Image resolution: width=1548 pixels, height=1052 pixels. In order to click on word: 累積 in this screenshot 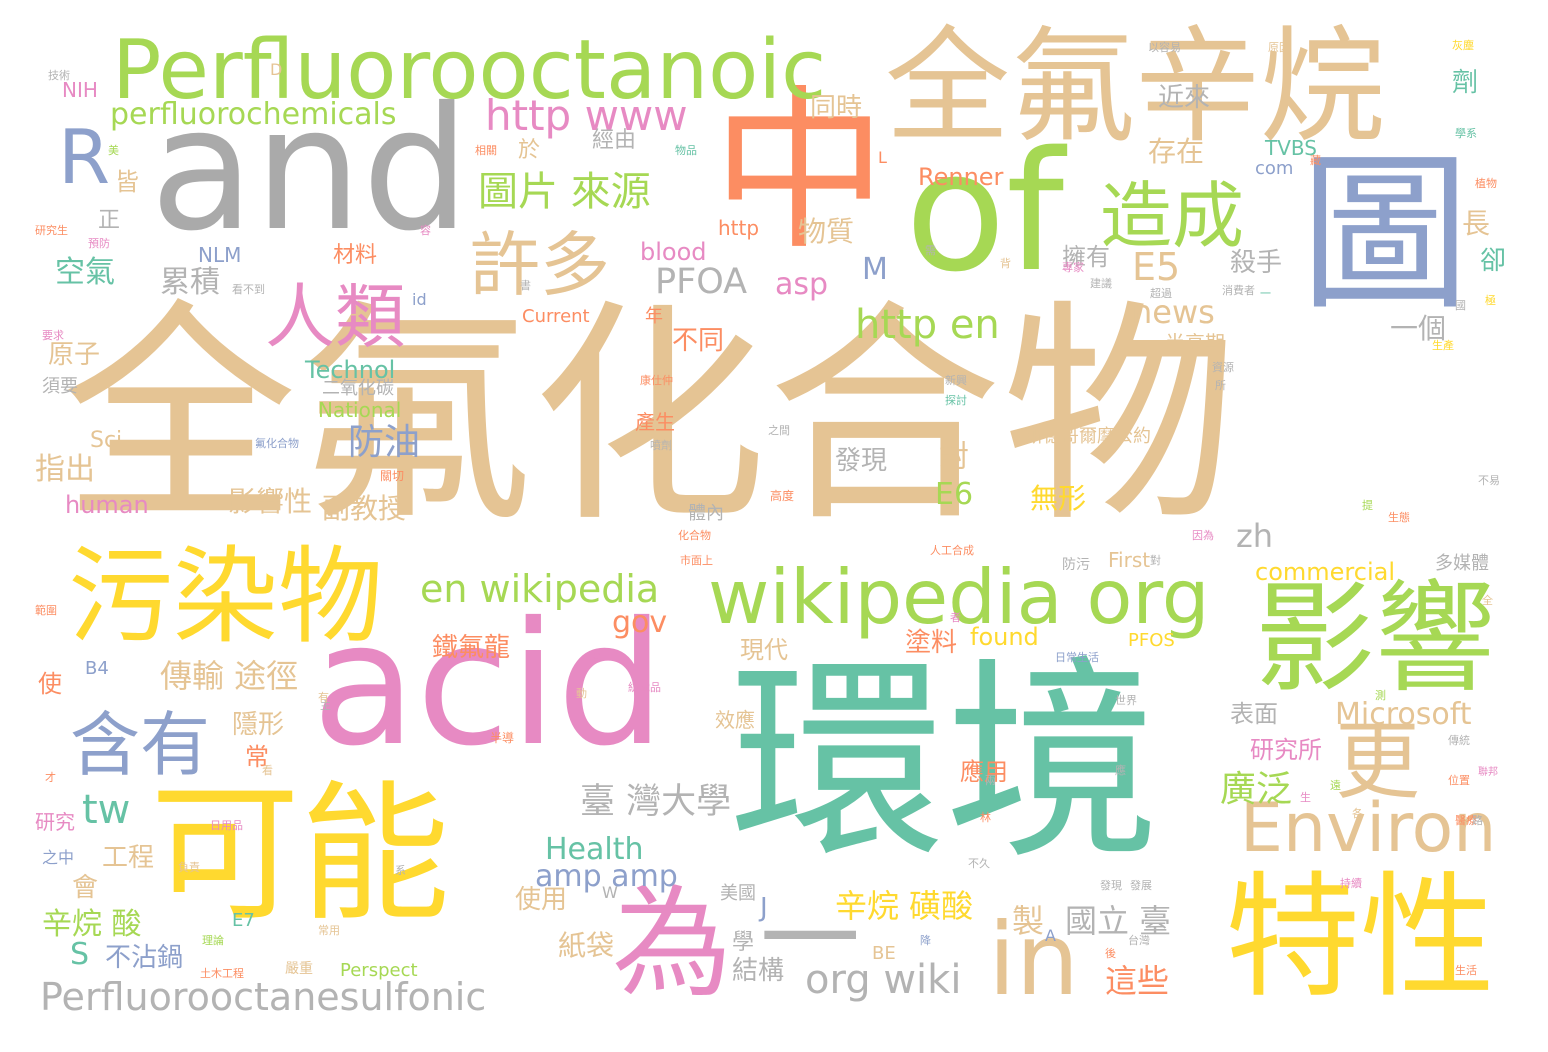, I will do `click(190, 283)`.